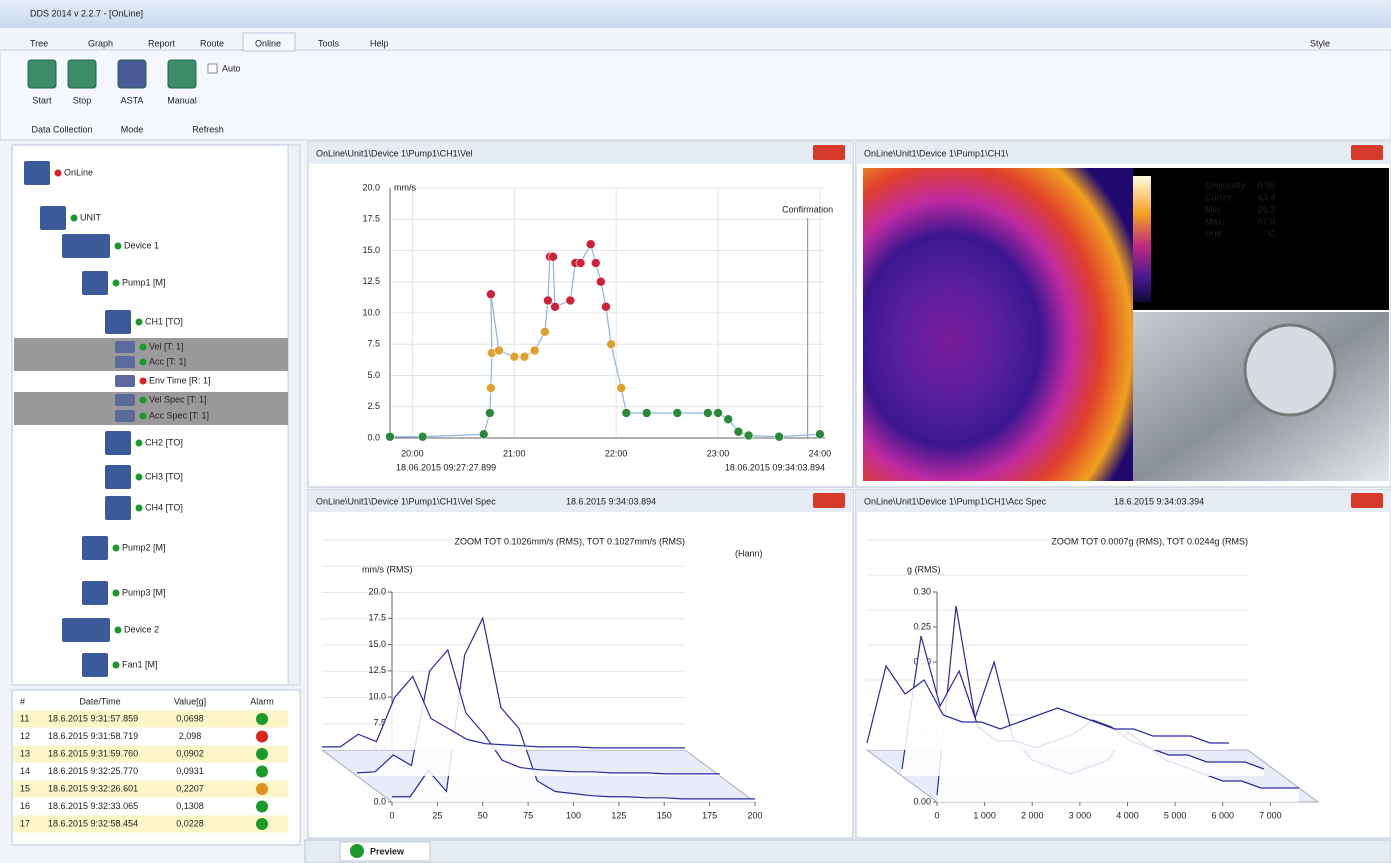 The height and width of the screenshot is (863, 1391). Describe the element at coordinates (1266, 197) in the screenshot. I see `readout-value: 43.4` at that location.